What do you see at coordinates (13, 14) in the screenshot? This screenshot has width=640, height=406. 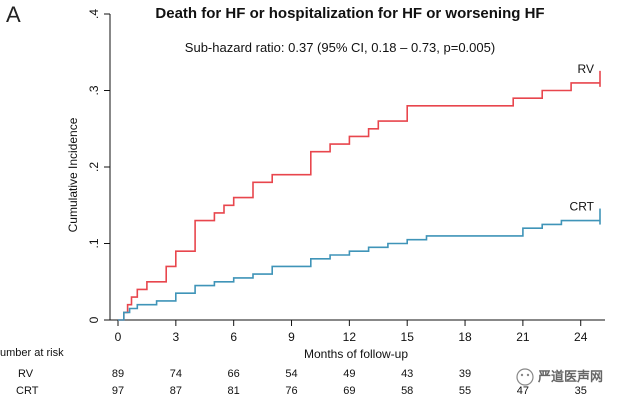 I see `panel-letter: A` at bounding box center [13, 14].